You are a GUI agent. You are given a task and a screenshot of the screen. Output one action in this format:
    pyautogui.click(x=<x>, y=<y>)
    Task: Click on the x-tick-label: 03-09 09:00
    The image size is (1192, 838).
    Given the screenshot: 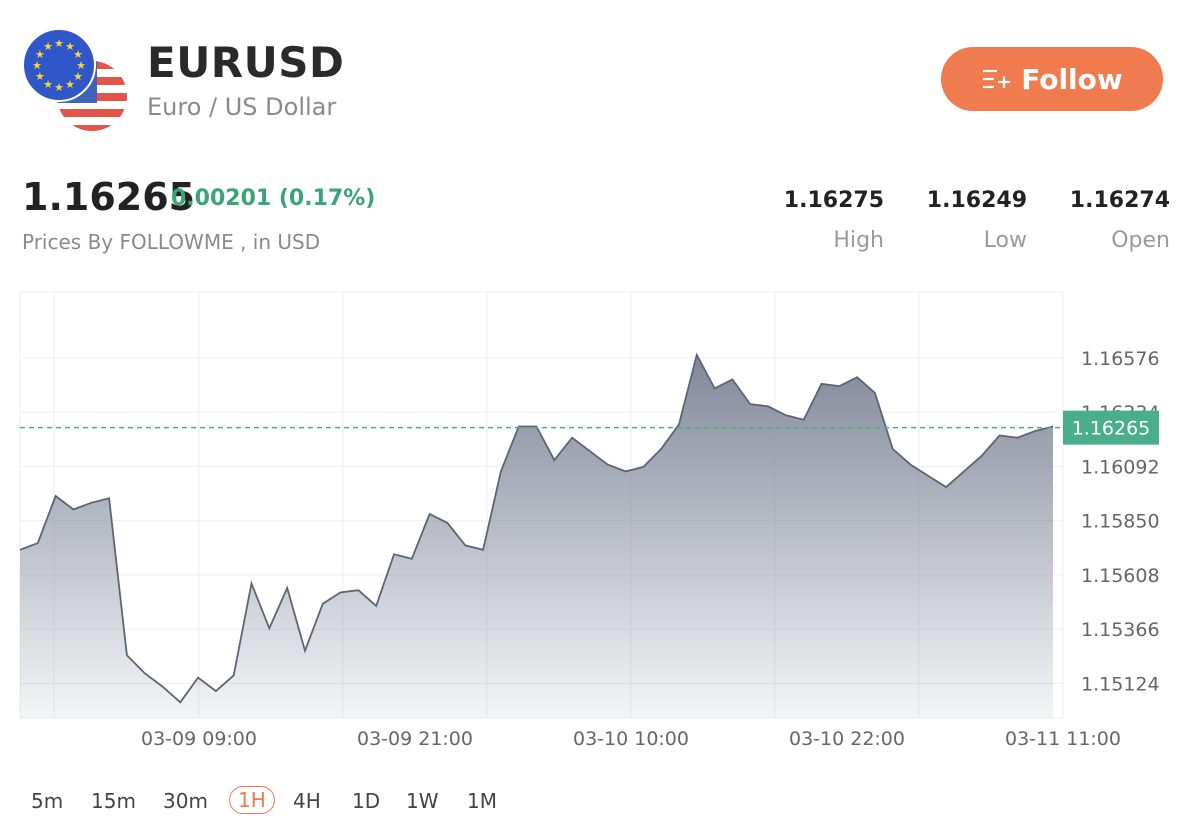 What is the action you would take?
    pyautogui.click(x=199, y=739)
    